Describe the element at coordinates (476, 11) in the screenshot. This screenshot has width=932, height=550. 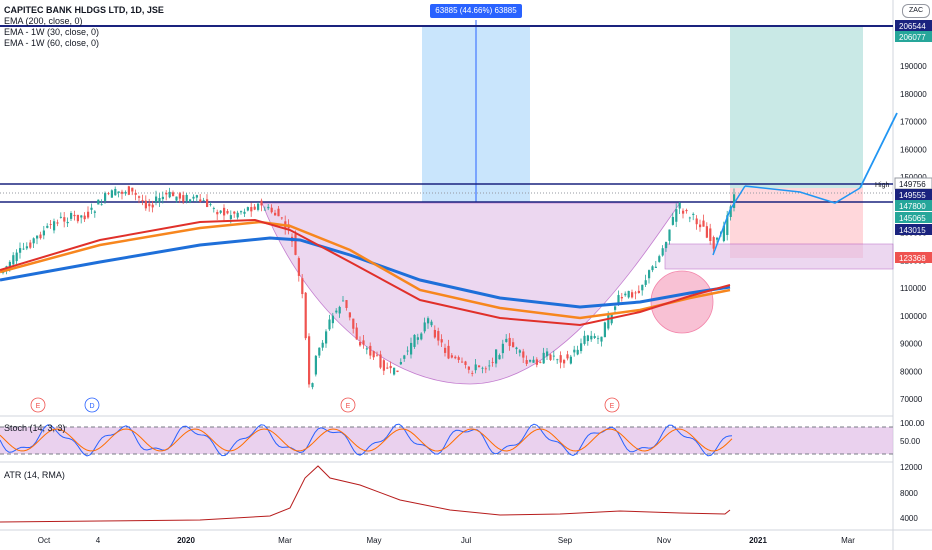
I see `measure-label: 63885 (44.66%) 63885` at that location.